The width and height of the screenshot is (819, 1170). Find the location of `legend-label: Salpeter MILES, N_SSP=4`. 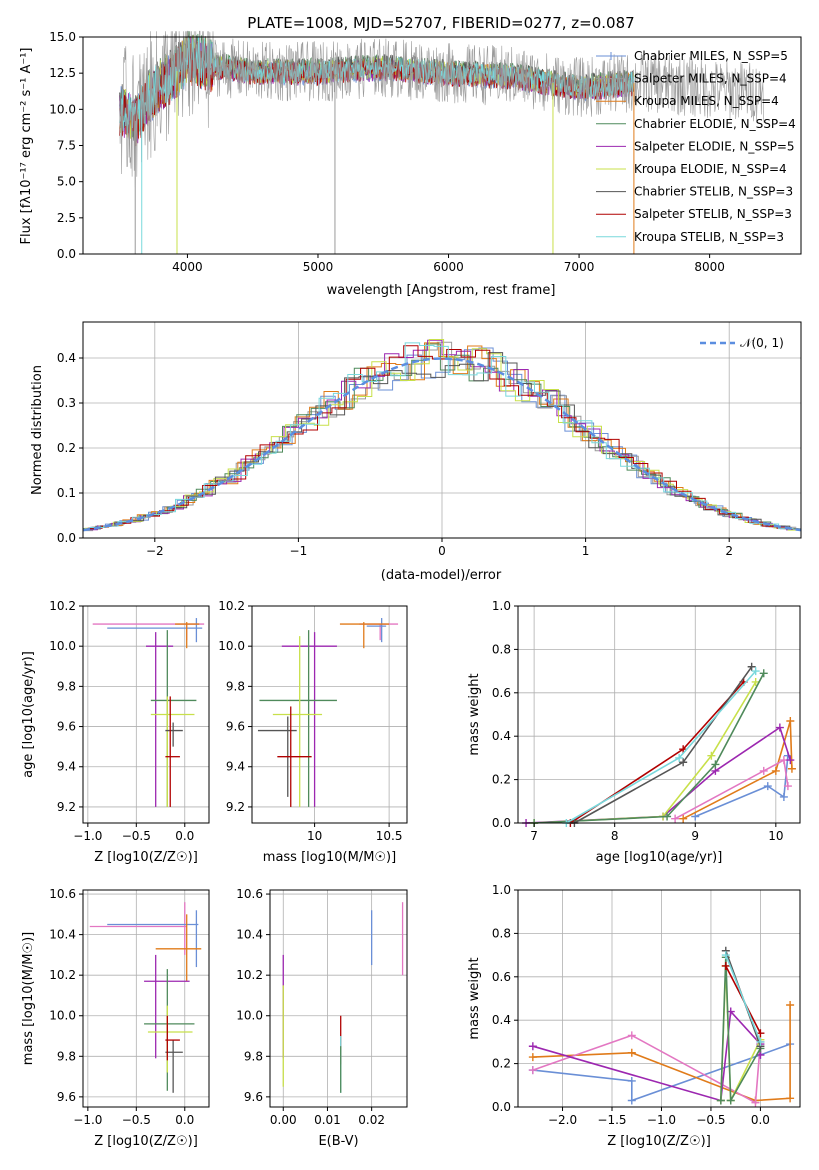

legend-label: Salpeter MILES, N_SSP=4 is located at coordinates (710, 79).